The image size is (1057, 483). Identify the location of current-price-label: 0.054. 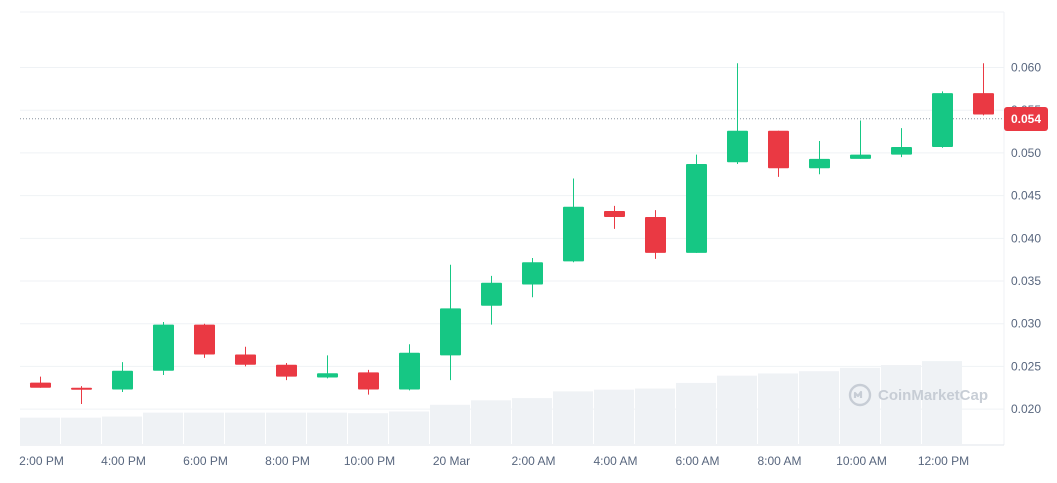
(1026, 118).